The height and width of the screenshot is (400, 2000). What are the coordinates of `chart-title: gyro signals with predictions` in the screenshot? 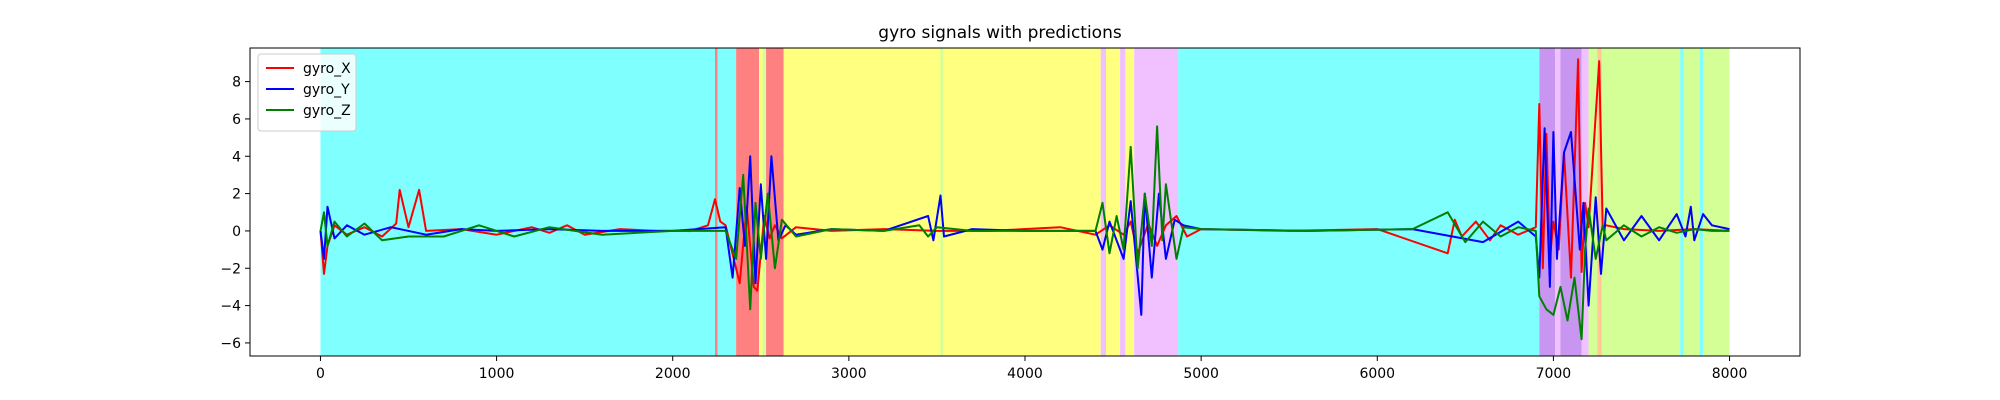 It's located at (1000, 33).